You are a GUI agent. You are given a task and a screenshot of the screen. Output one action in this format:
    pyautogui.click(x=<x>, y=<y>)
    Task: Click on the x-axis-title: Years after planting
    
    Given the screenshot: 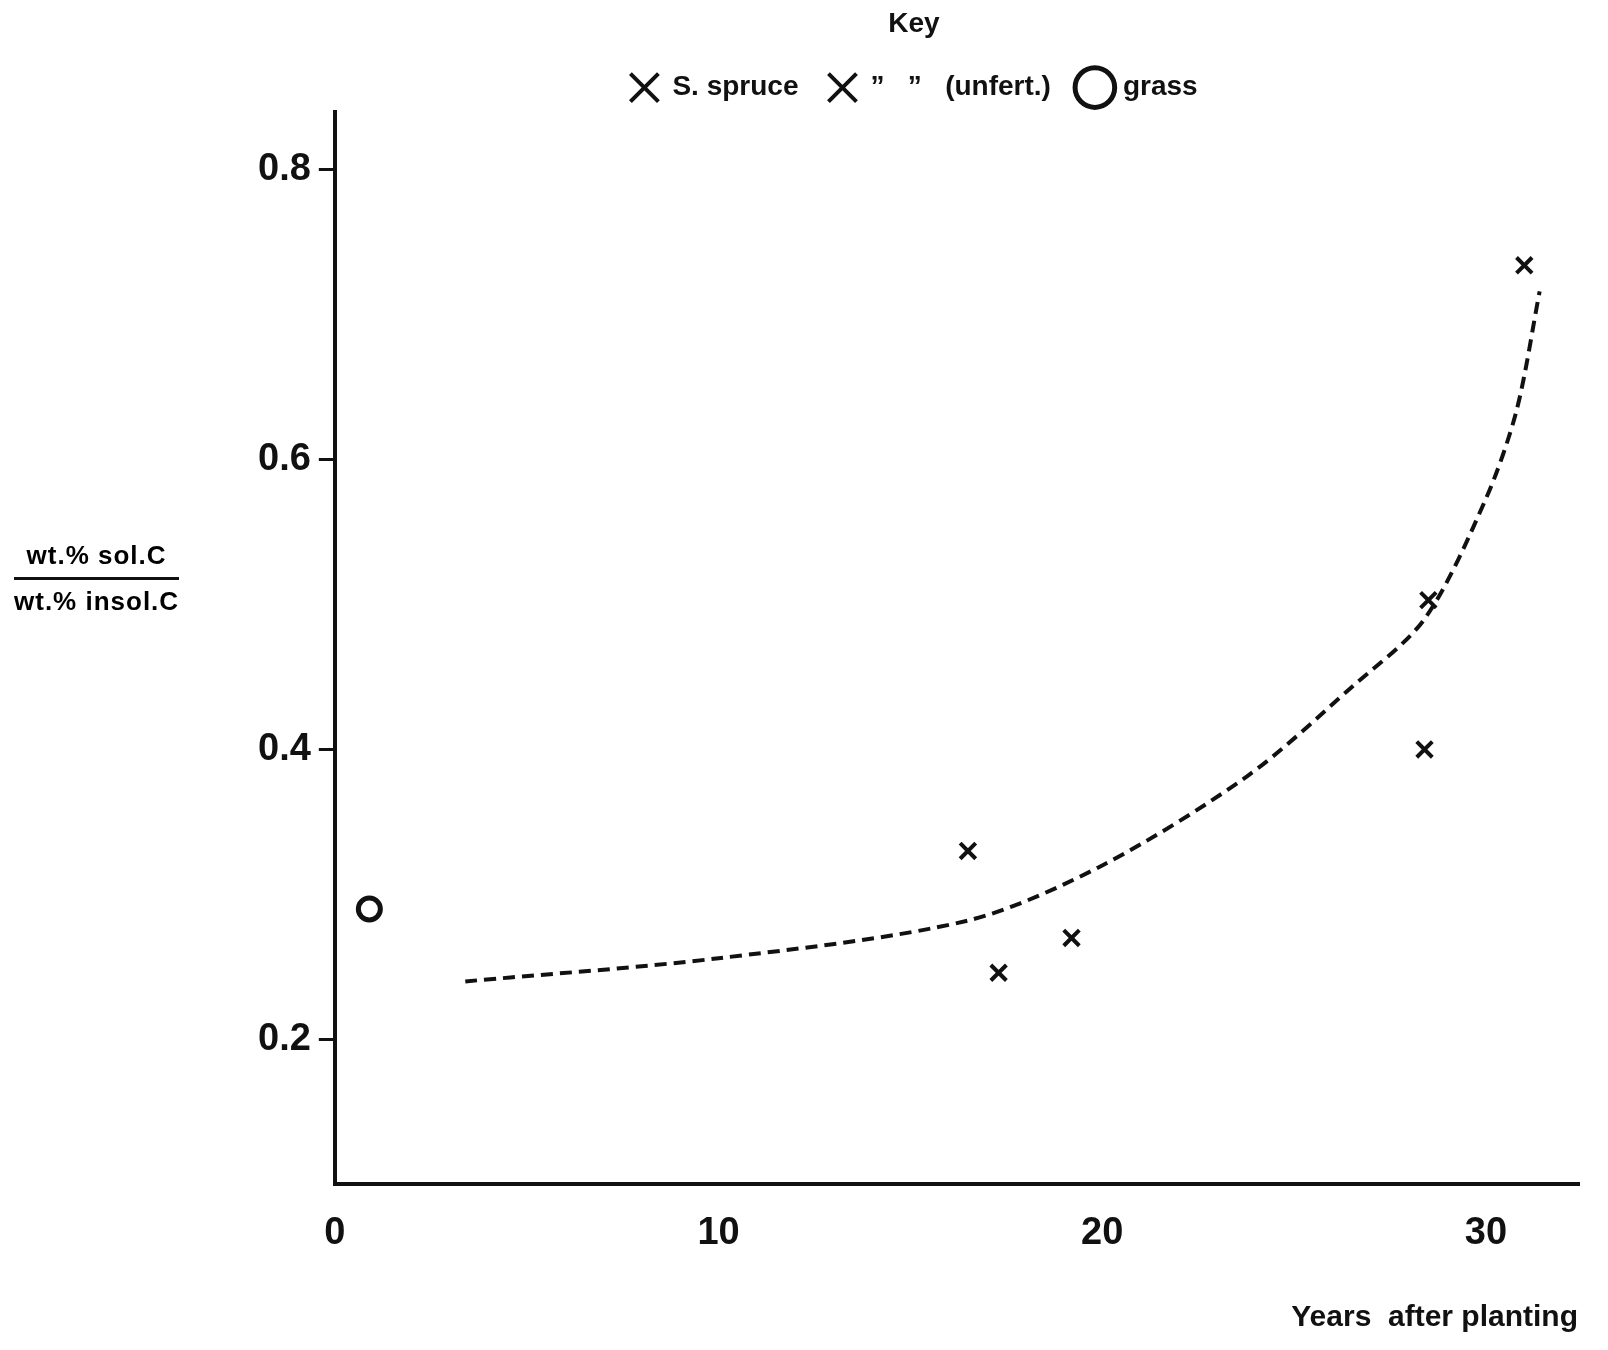 What is the action you would take?
    pyautogui.click(x=1434, y=1316)
    